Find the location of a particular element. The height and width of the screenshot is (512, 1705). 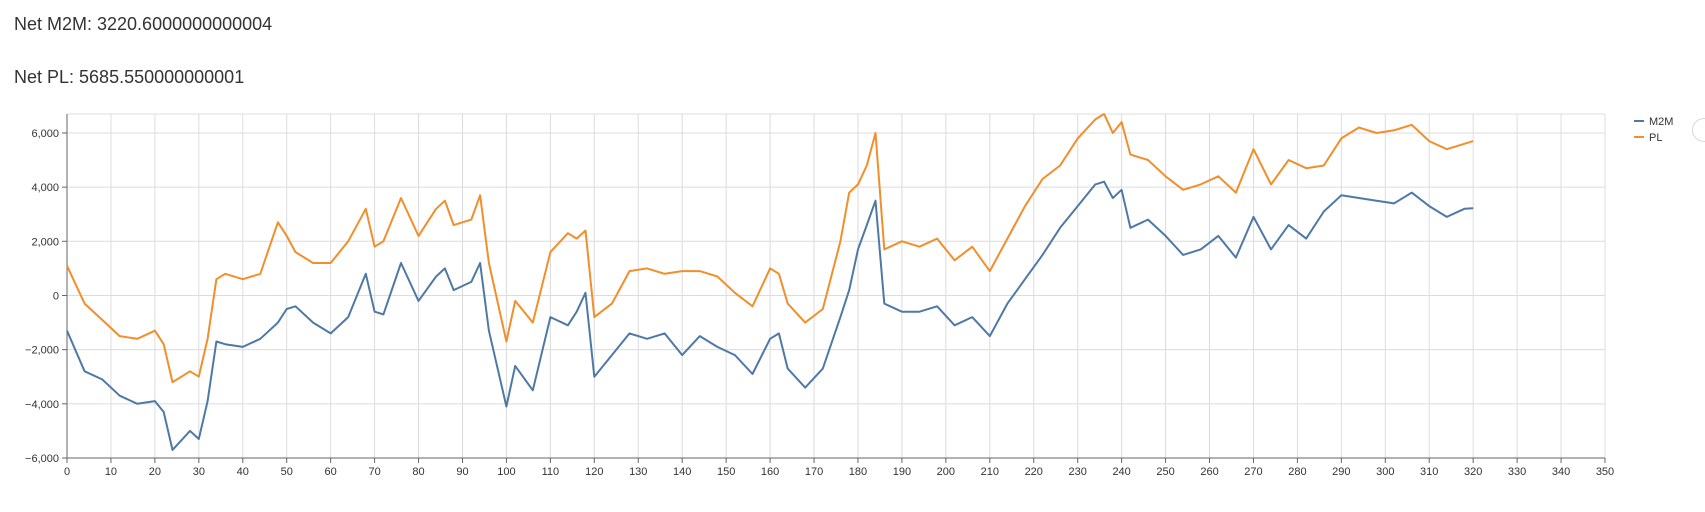

x-tick-label: 240 is located at coordinates (1121, 472).